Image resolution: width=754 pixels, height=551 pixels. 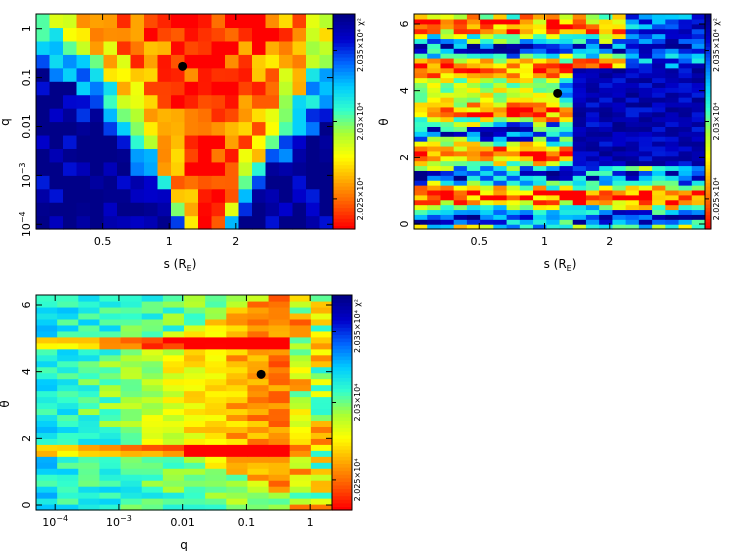 What do you see at coordinates (26, 371) in the screenshot?
I see `y-tick-label: 4` at bounding box center [26, 371].